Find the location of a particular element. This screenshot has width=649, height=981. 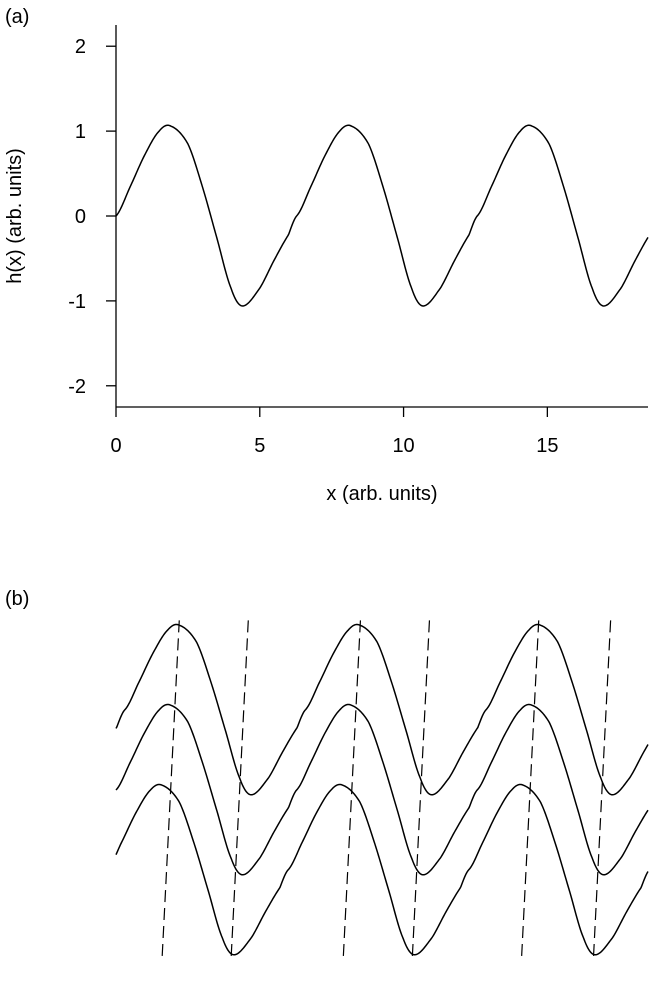

x-tick-label: 0 is located at coordinates (115, 446).